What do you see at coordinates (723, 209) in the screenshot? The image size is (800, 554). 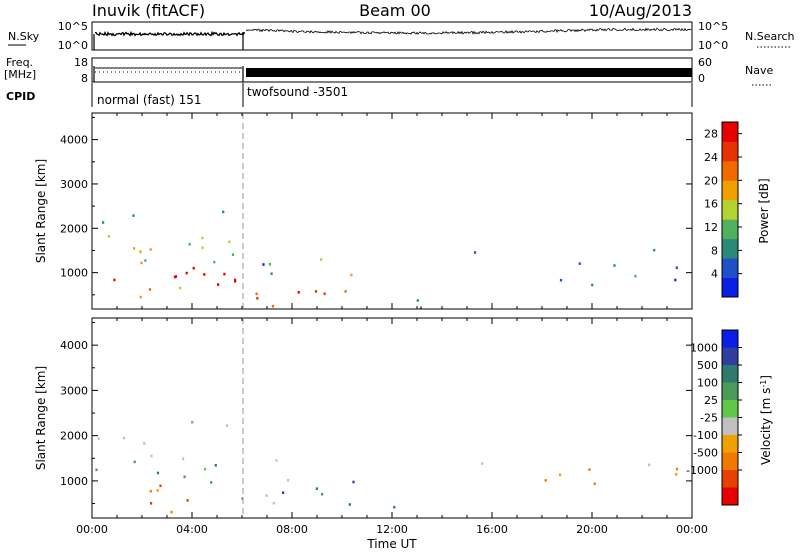 I see `power-colorbar: 4 8 12 16 20 24 28` at bounding box center [723, 209].